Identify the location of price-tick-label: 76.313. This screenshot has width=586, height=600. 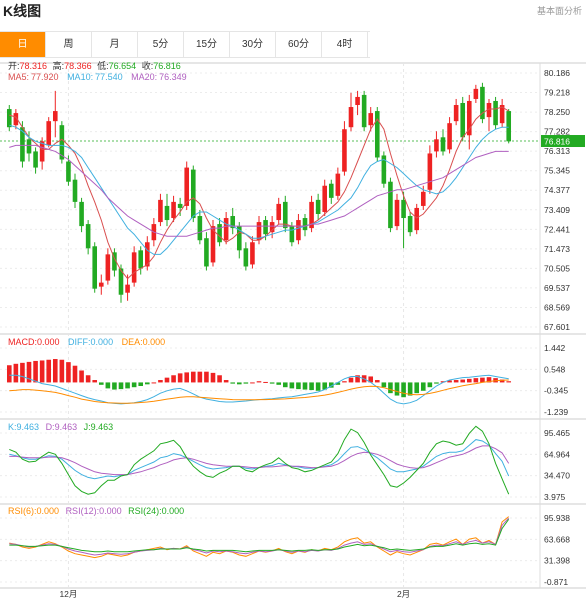
(557, 151).